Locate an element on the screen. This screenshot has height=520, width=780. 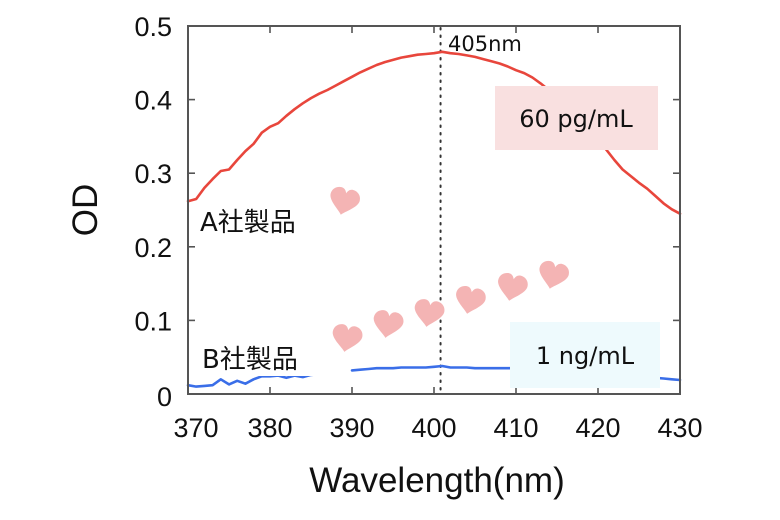
concentration-a-box is located at coordinates (576, 118).